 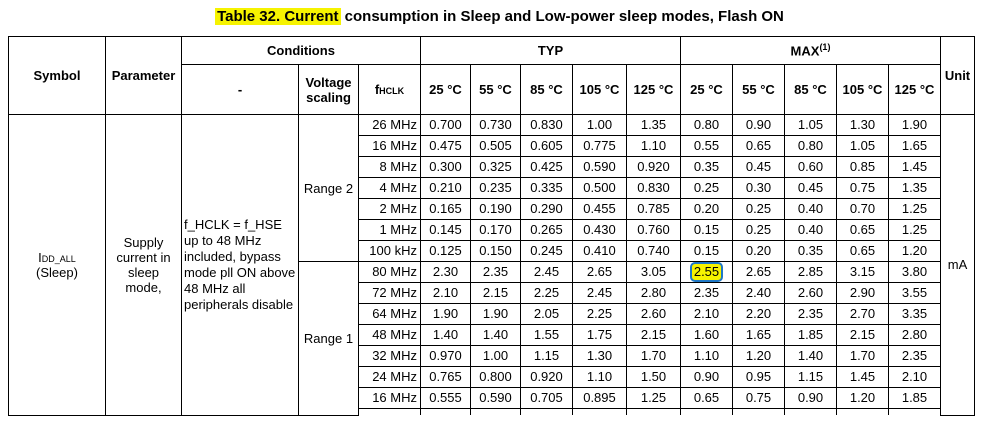 What do you see at coordinates (862, 146) in the screenshot?
I see `max-value-cell: 1.05` at bounding box center [862, 146].